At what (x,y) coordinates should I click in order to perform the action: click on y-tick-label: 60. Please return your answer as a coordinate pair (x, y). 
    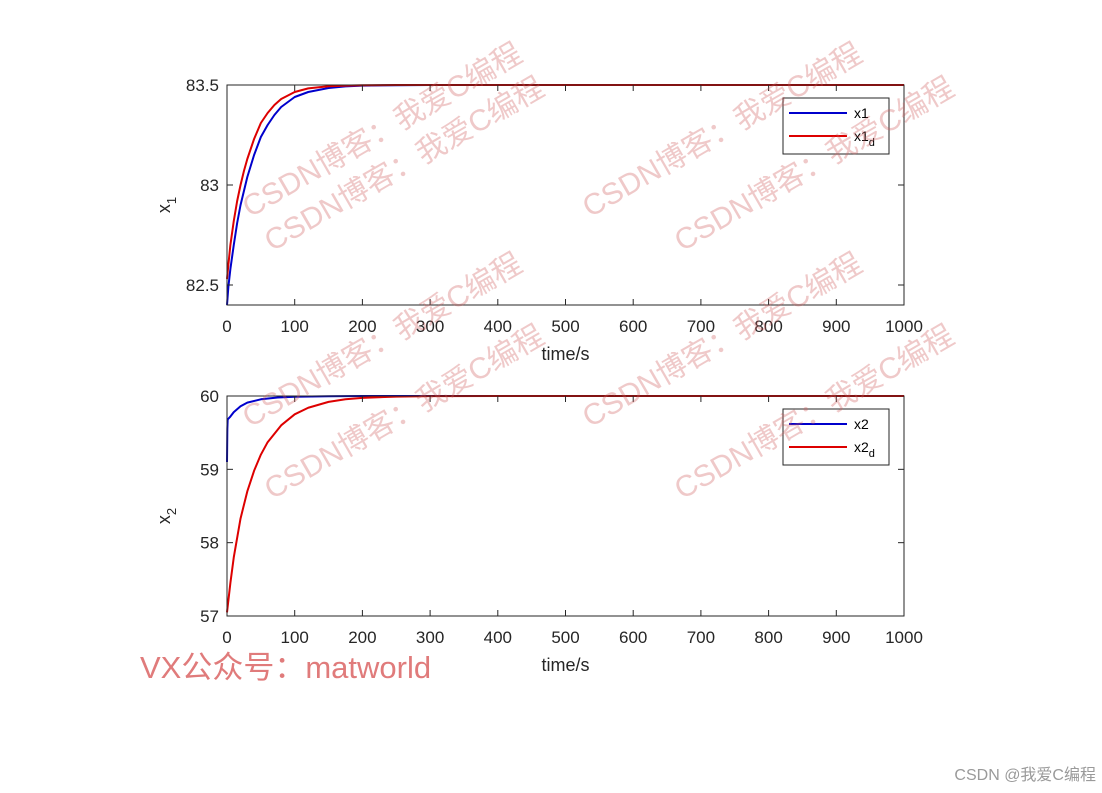
    Looking at the image, I should click on (209, 396).